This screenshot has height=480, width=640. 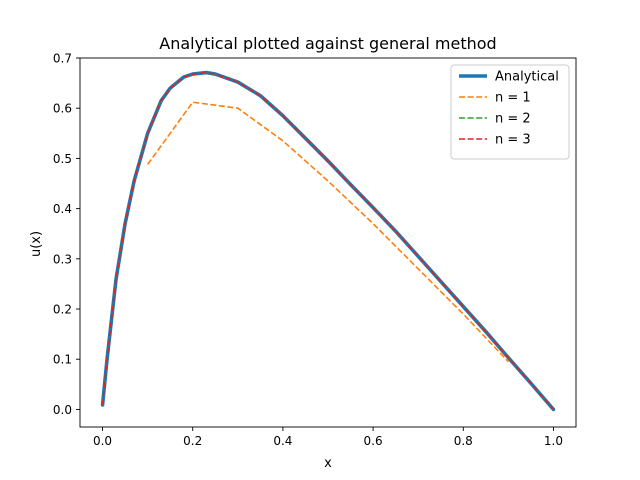 I want to click on legend-label: Analytical, so click(x=527, y=77).